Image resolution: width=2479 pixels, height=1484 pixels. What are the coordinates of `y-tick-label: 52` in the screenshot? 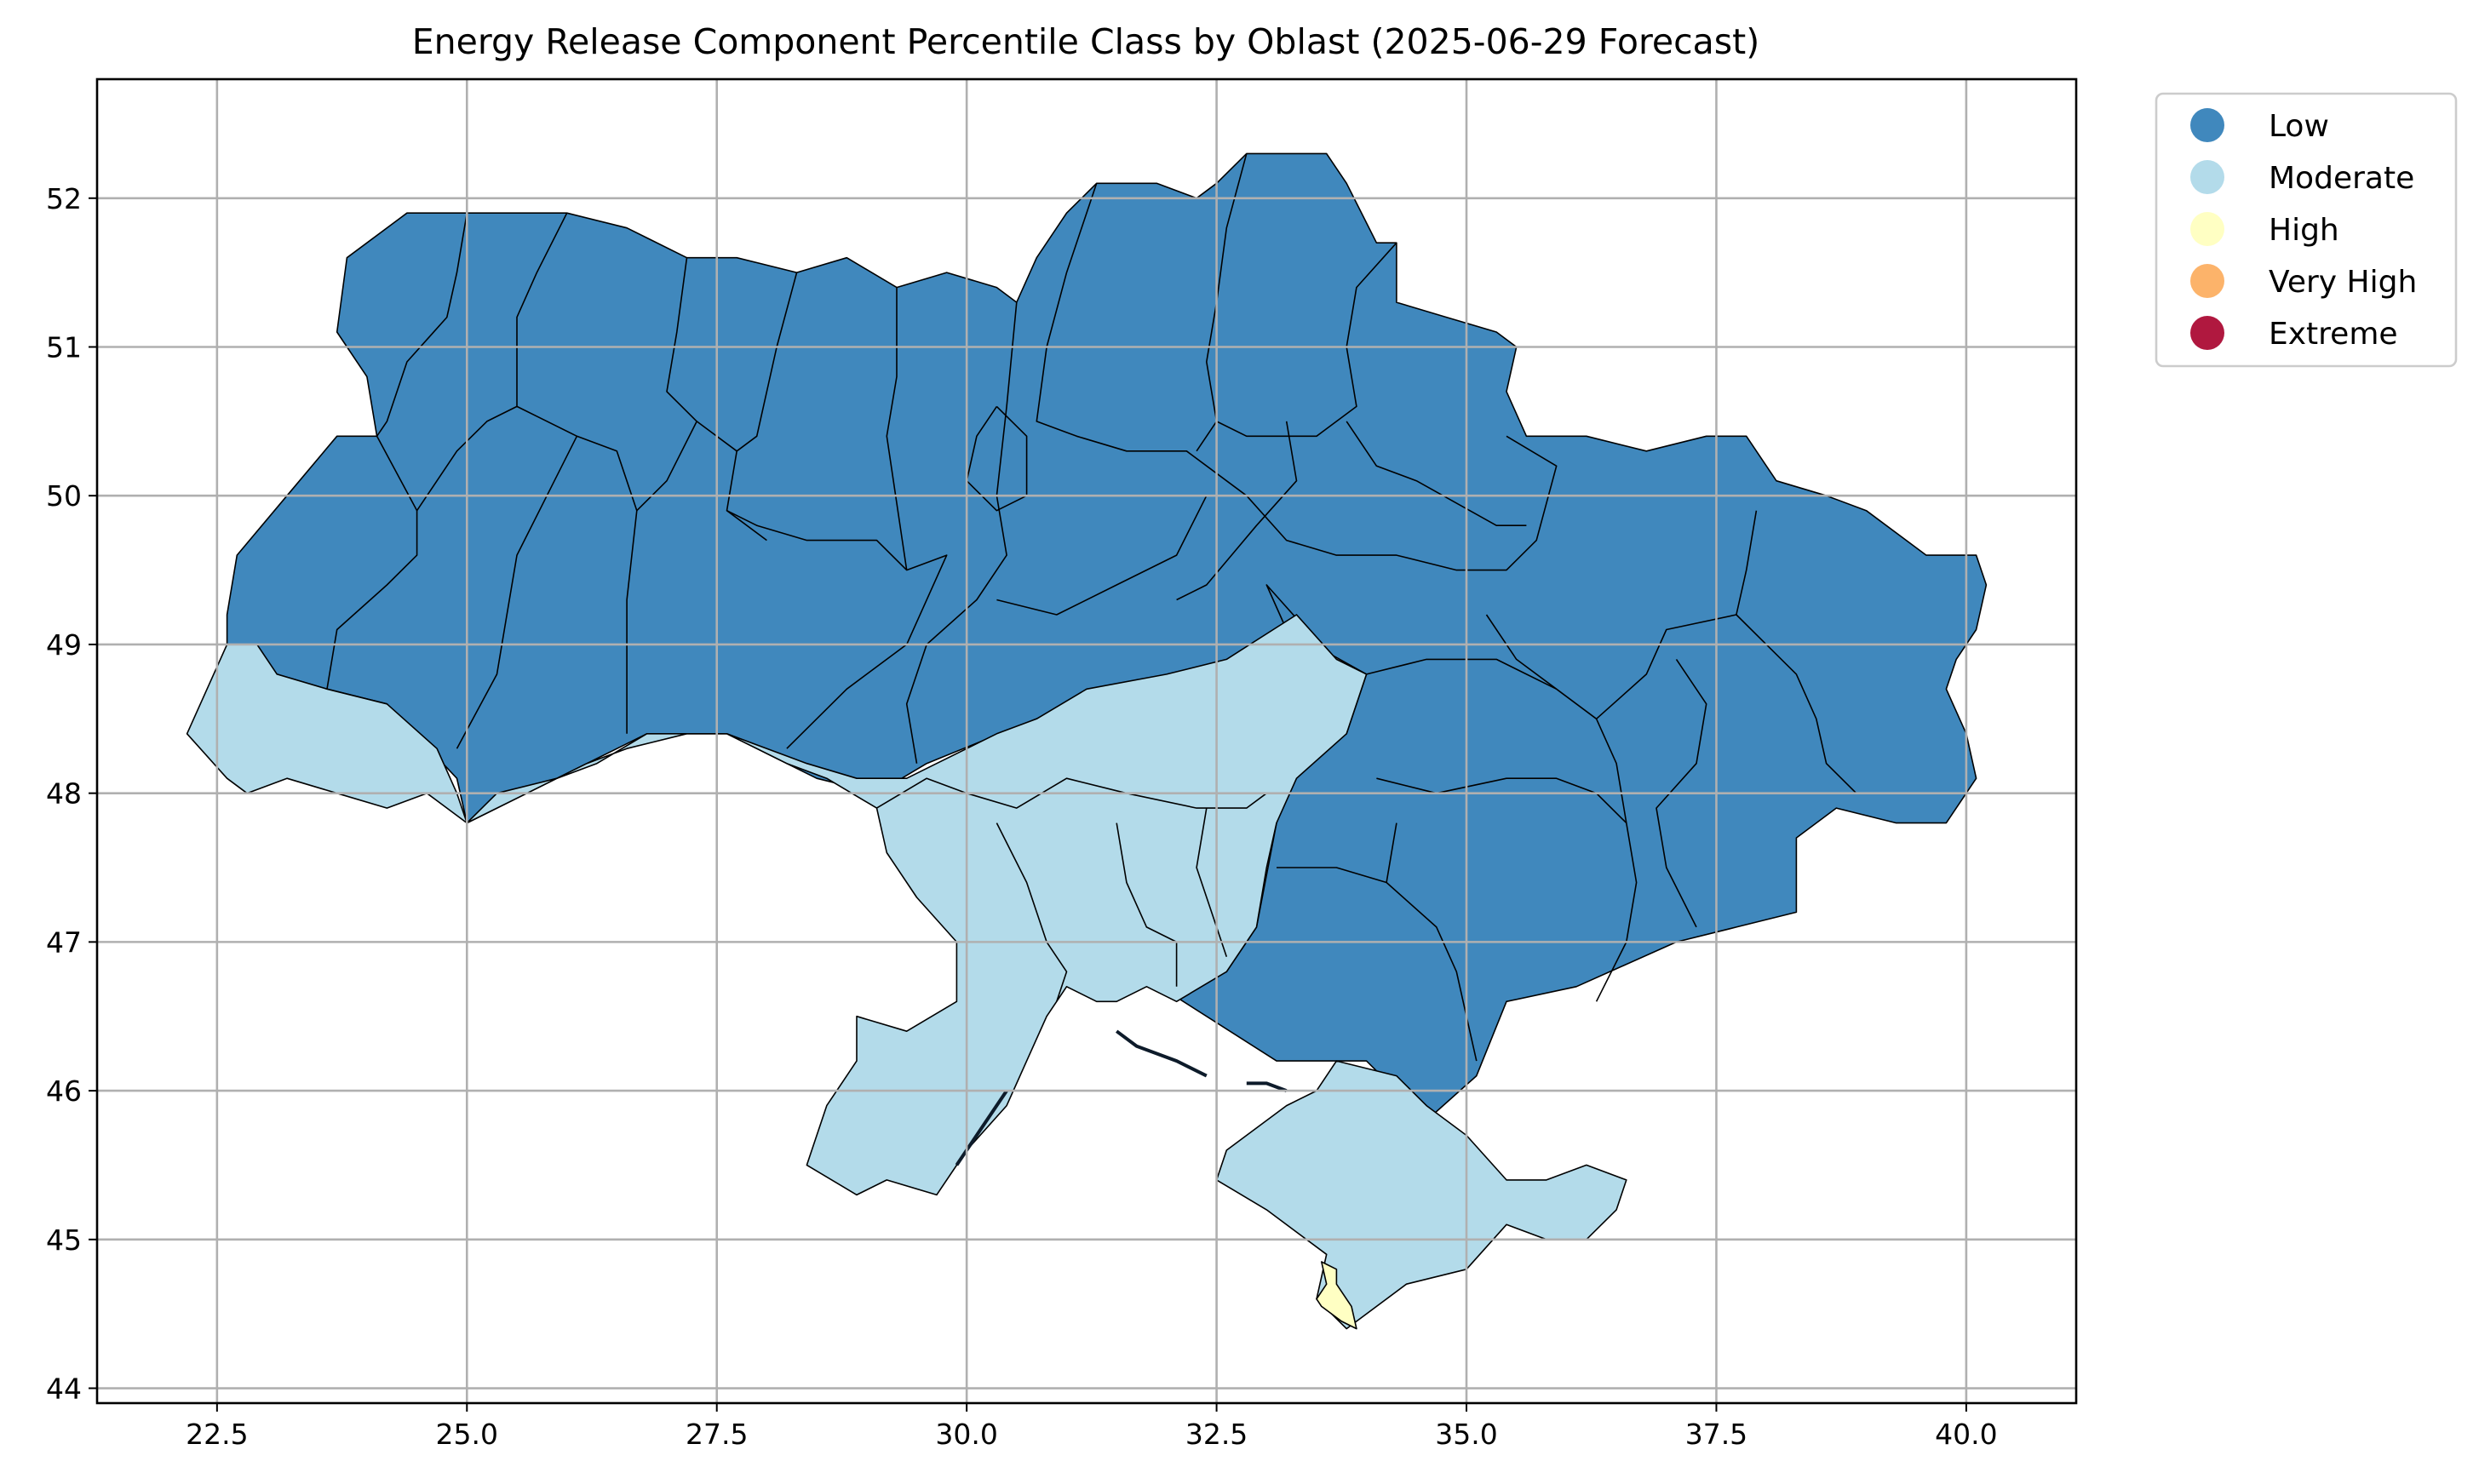 It's located at (64, 199).